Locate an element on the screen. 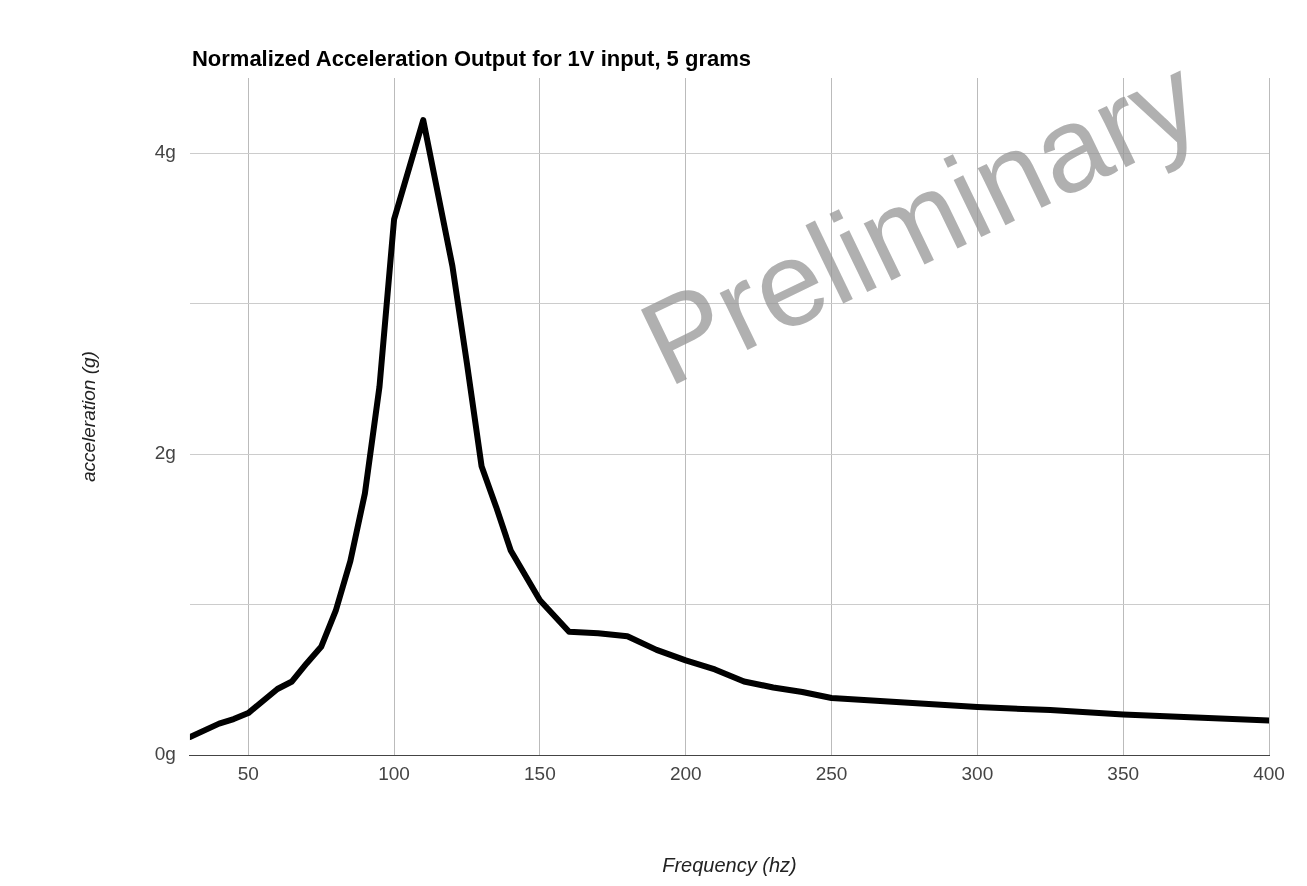 The width and height of the screenshot is (1307, 886). x-tick-label: 350 is located at coordinates (1123, 773).